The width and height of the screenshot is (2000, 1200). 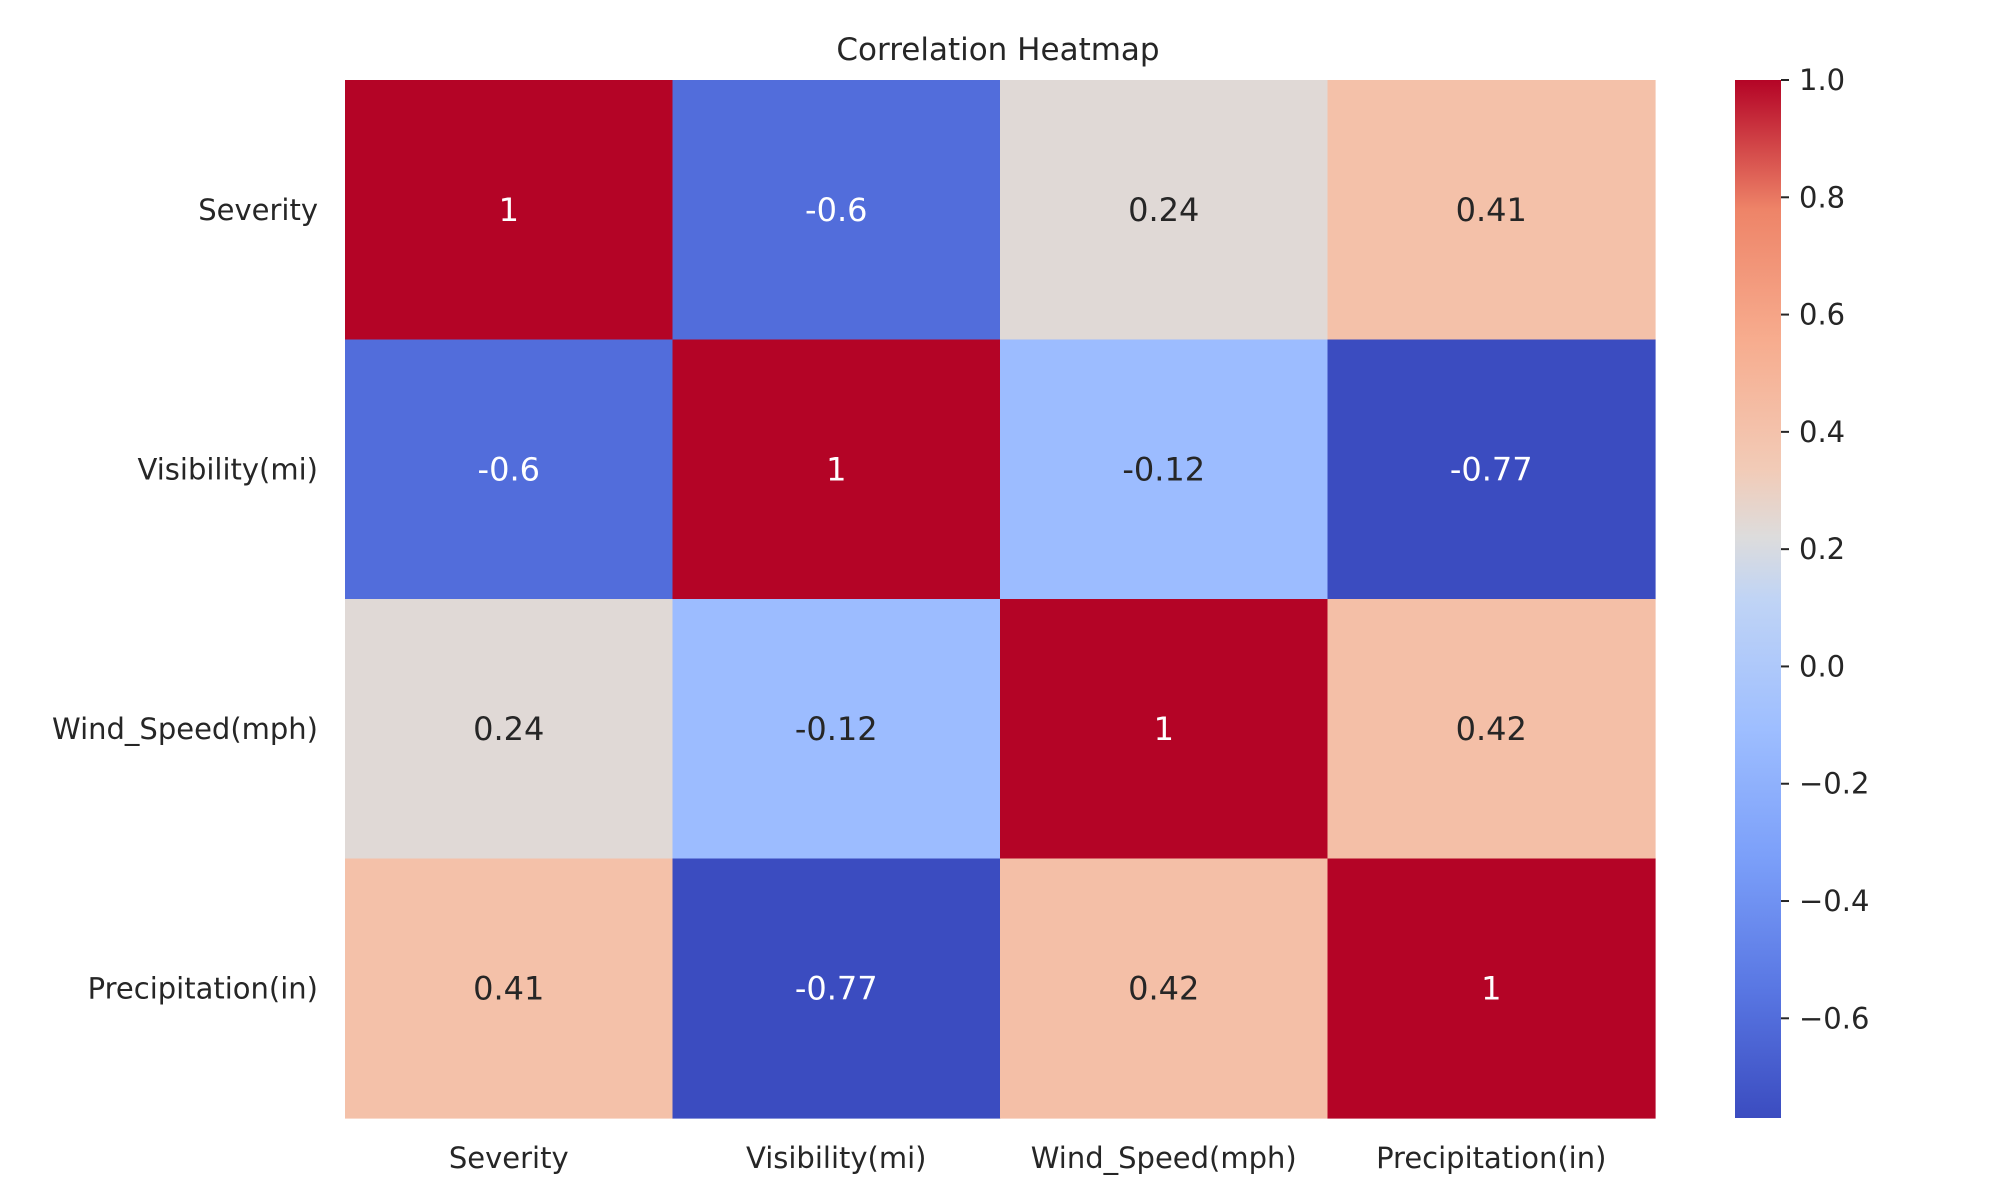 I want to click on y-tick-label: Precipitation(in), so click(x=203, y=988).